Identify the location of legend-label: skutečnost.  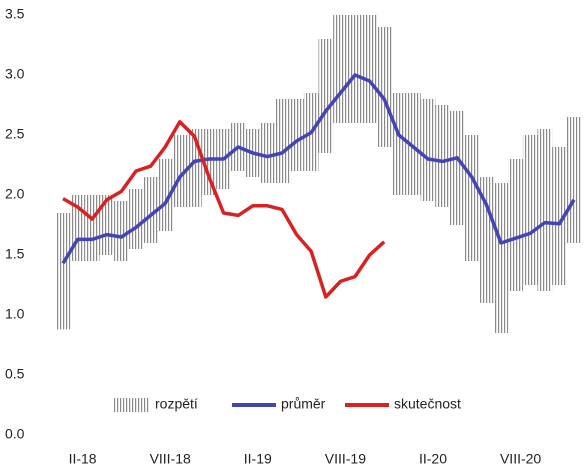
(427, 404).